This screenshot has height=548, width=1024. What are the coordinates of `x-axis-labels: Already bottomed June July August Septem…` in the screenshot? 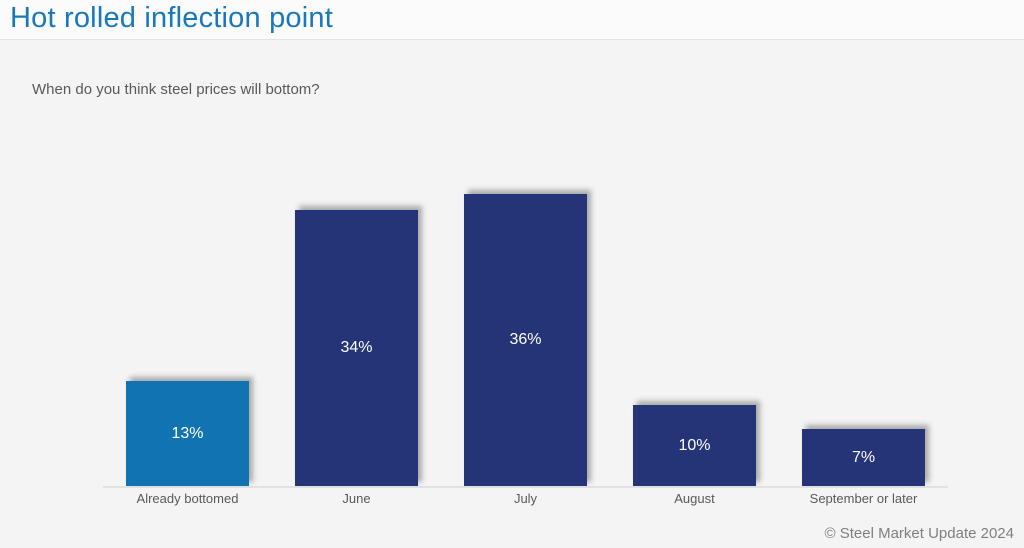 It's located at (525, 498).